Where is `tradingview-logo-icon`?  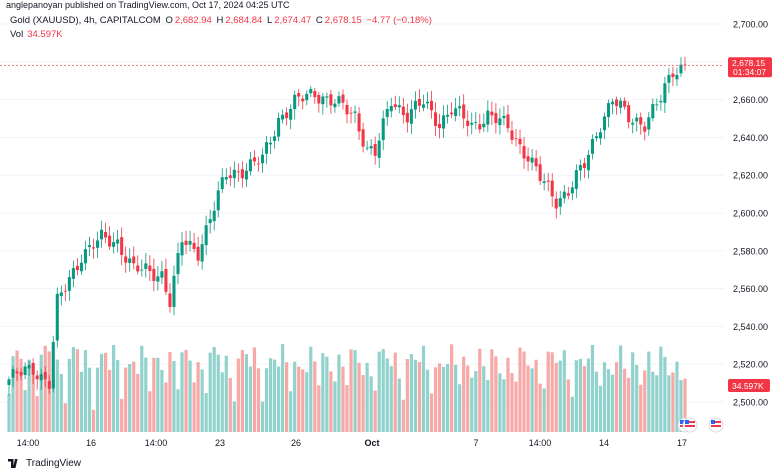
tradingview-logo-icon is located at coordinates (13, 463).